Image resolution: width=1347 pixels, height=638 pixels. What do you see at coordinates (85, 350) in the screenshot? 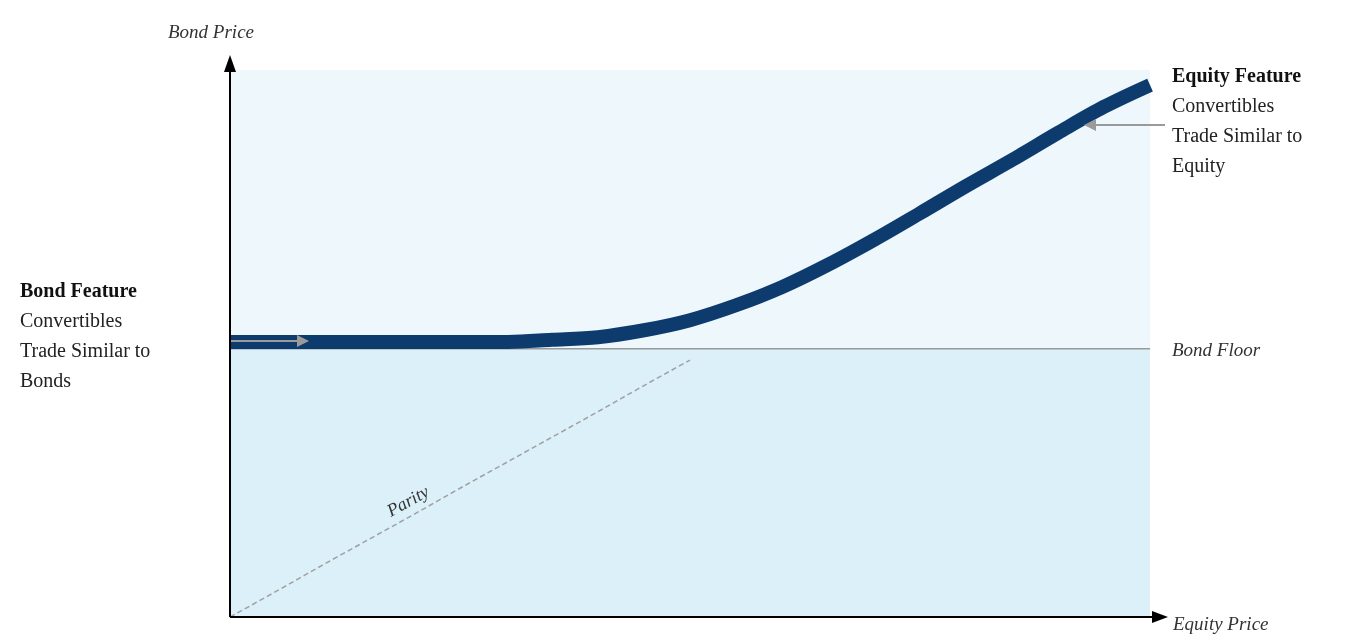
I see `text: Convertibles Trade Similar to Bonds` at bounding box center [85, 350].